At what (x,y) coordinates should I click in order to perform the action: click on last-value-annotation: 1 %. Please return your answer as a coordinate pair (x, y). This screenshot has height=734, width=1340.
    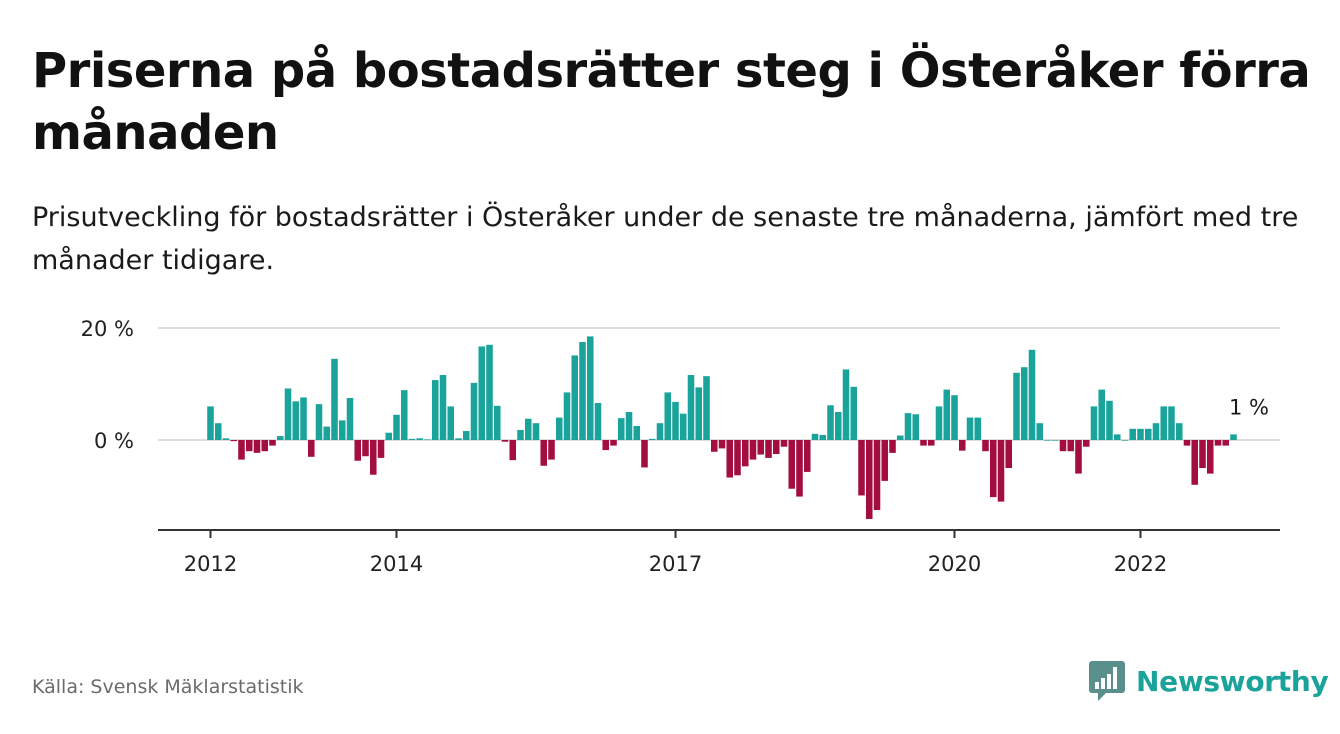
    Looking at the image, I should click on (1249, 407).